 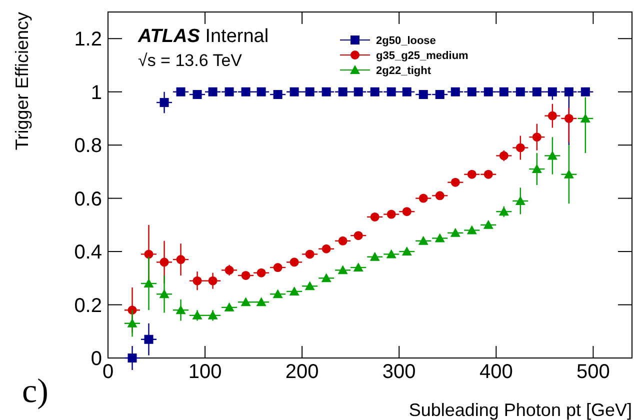 What do you see at coordinates (520, 410) in the screenshot?
I see `x-axis-title: Subleading Photon pt [GeV]` at bounding box center [520, 410].